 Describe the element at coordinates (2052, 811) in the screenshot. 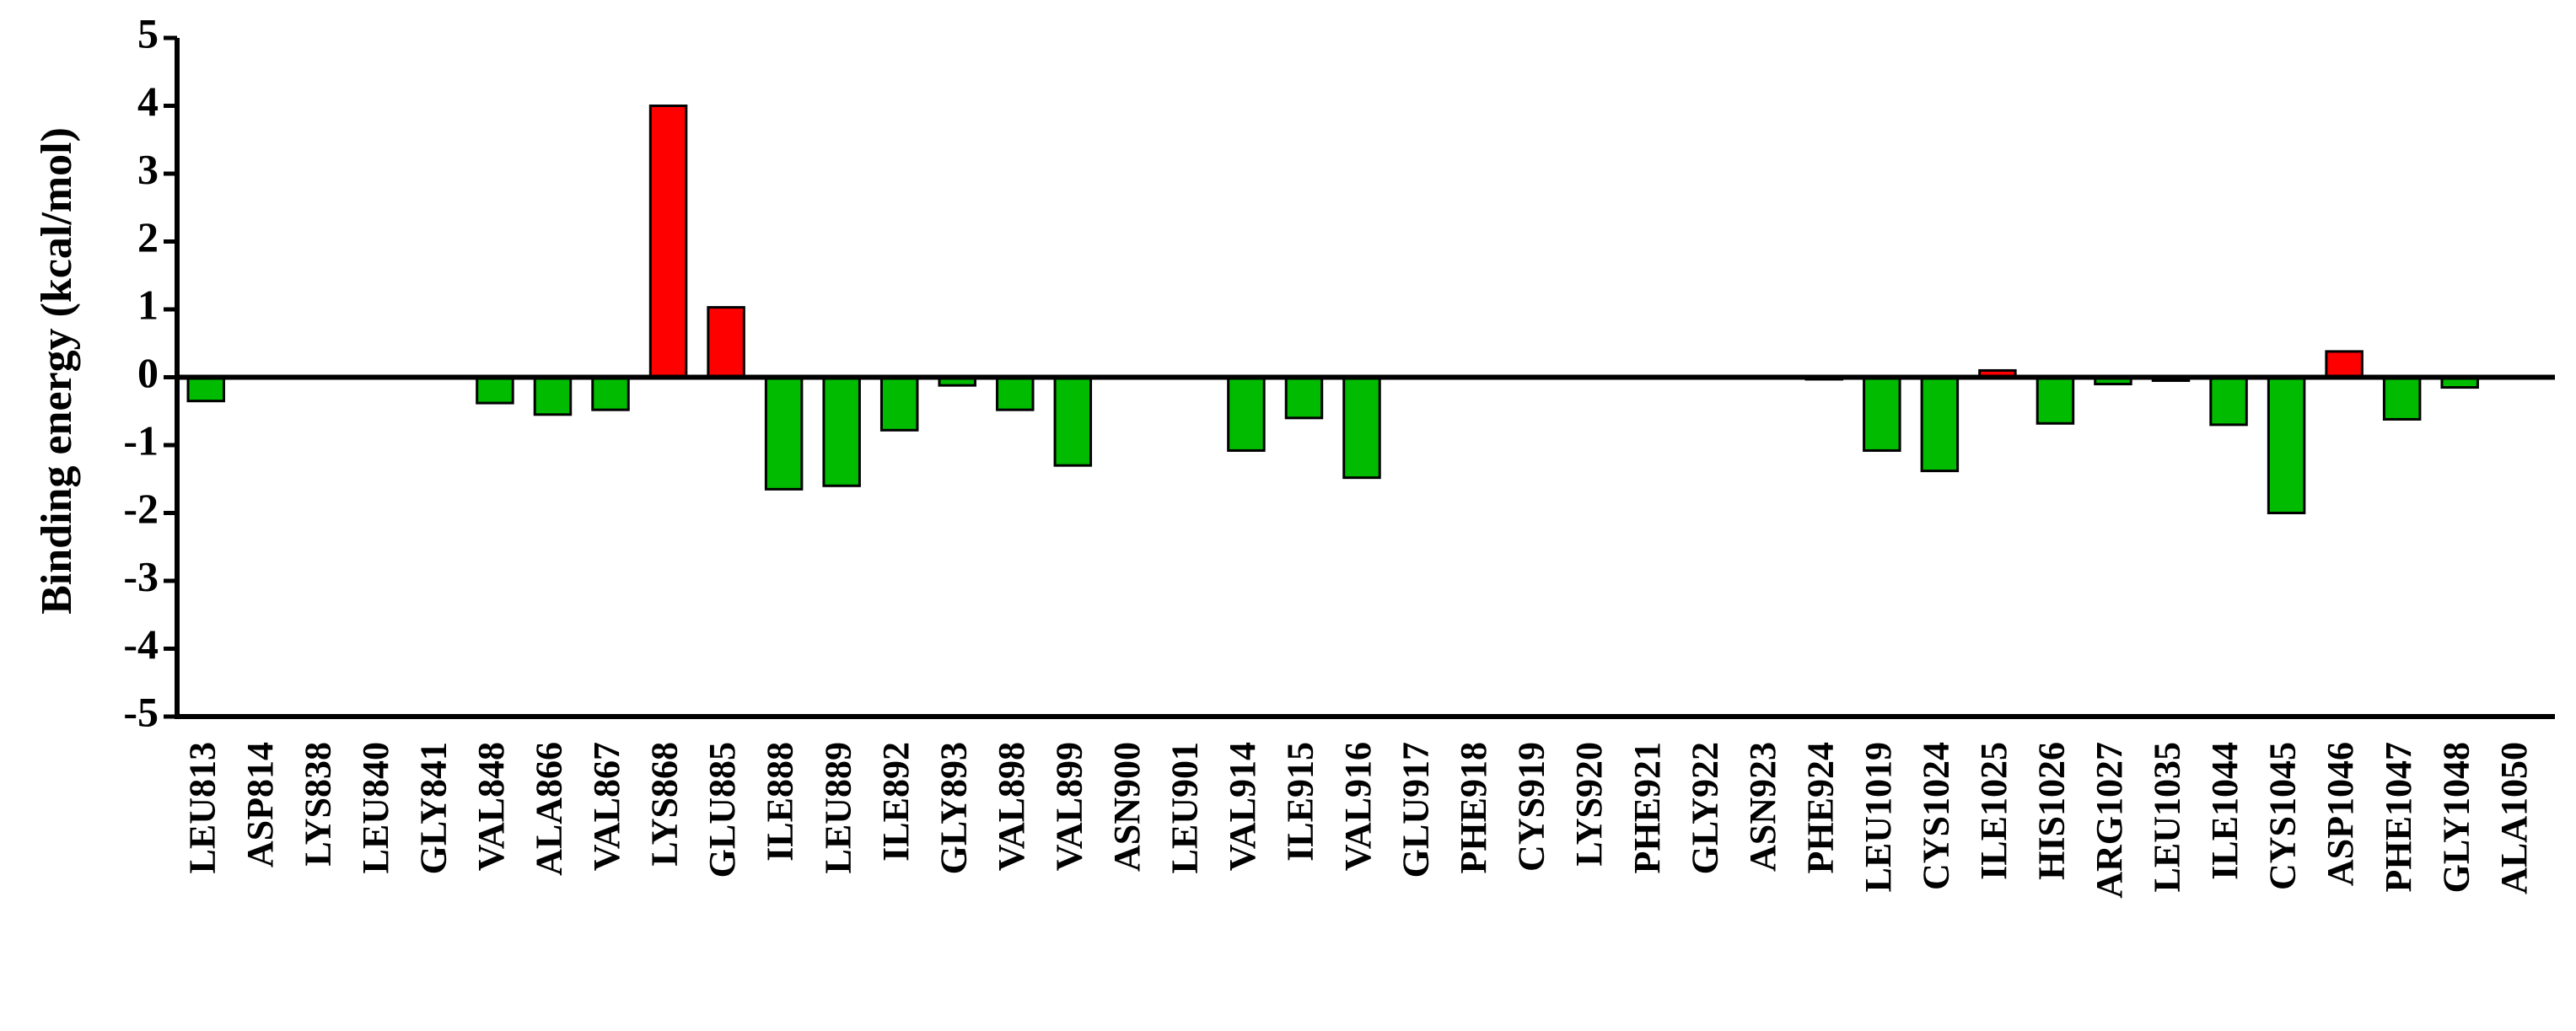

I see `x-tick-label: HIS1026` at that location.